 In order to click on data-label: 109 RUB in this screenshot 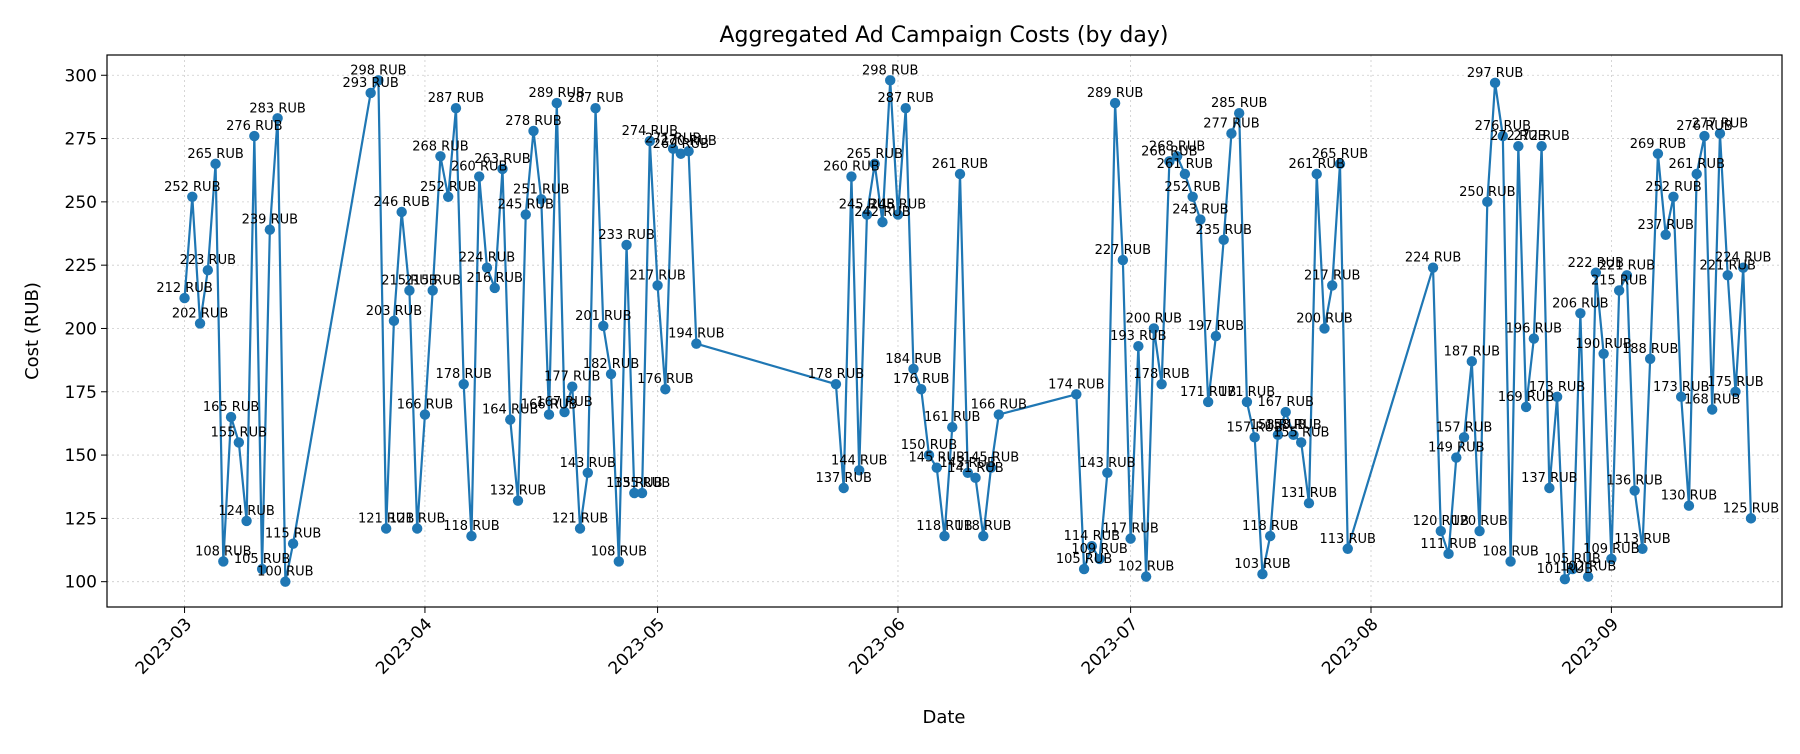, I will do `click(1099, 549)`.